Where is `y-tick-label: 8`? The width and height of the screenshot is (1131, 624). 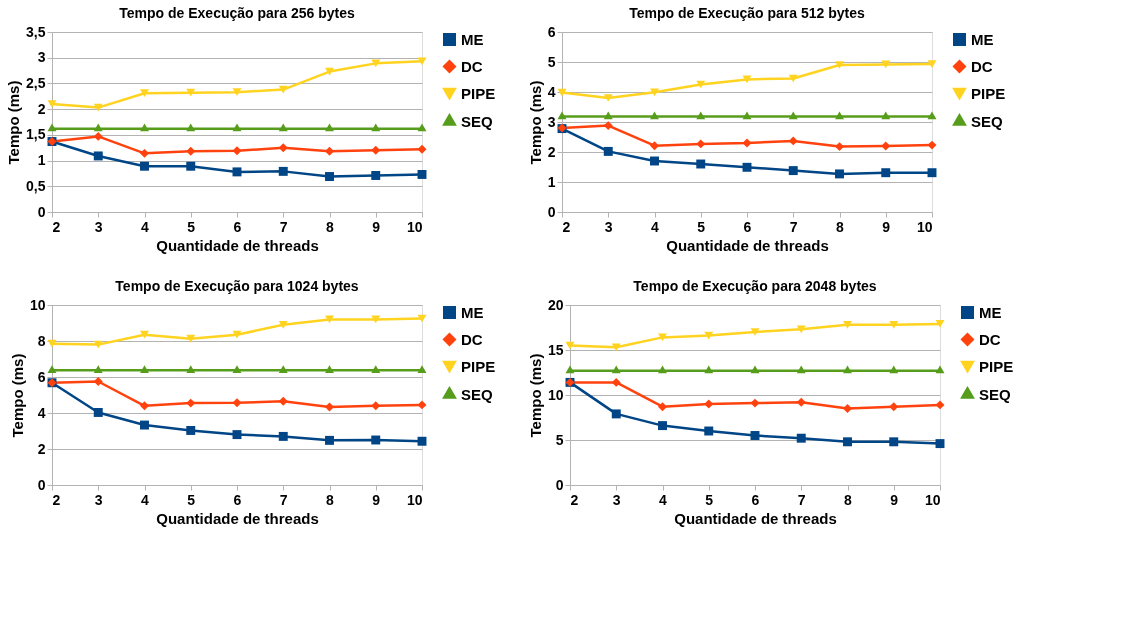
y-tick-label: 8 is located at coordinates (41, 340).